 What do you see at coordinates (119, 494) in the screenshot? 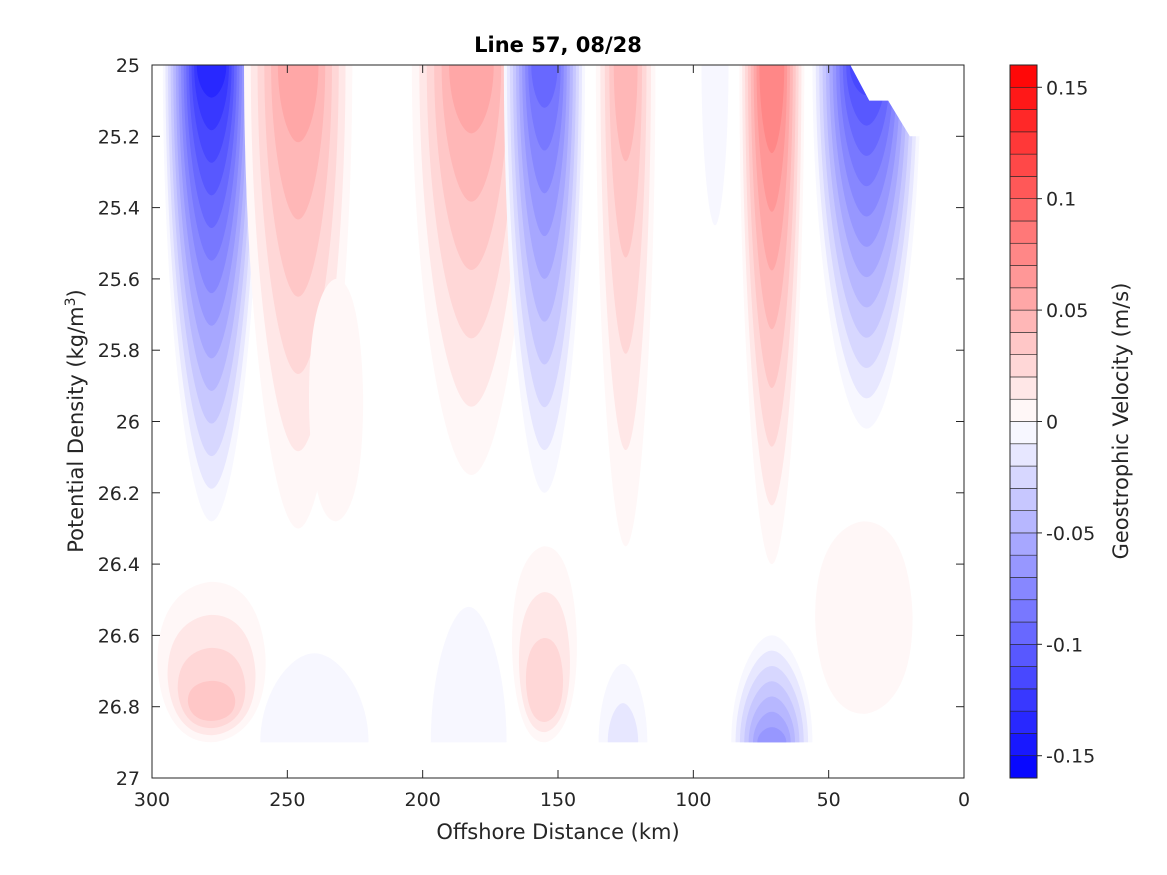
I see `y-tick-label: 26.2` at bounding box center [119, 494].